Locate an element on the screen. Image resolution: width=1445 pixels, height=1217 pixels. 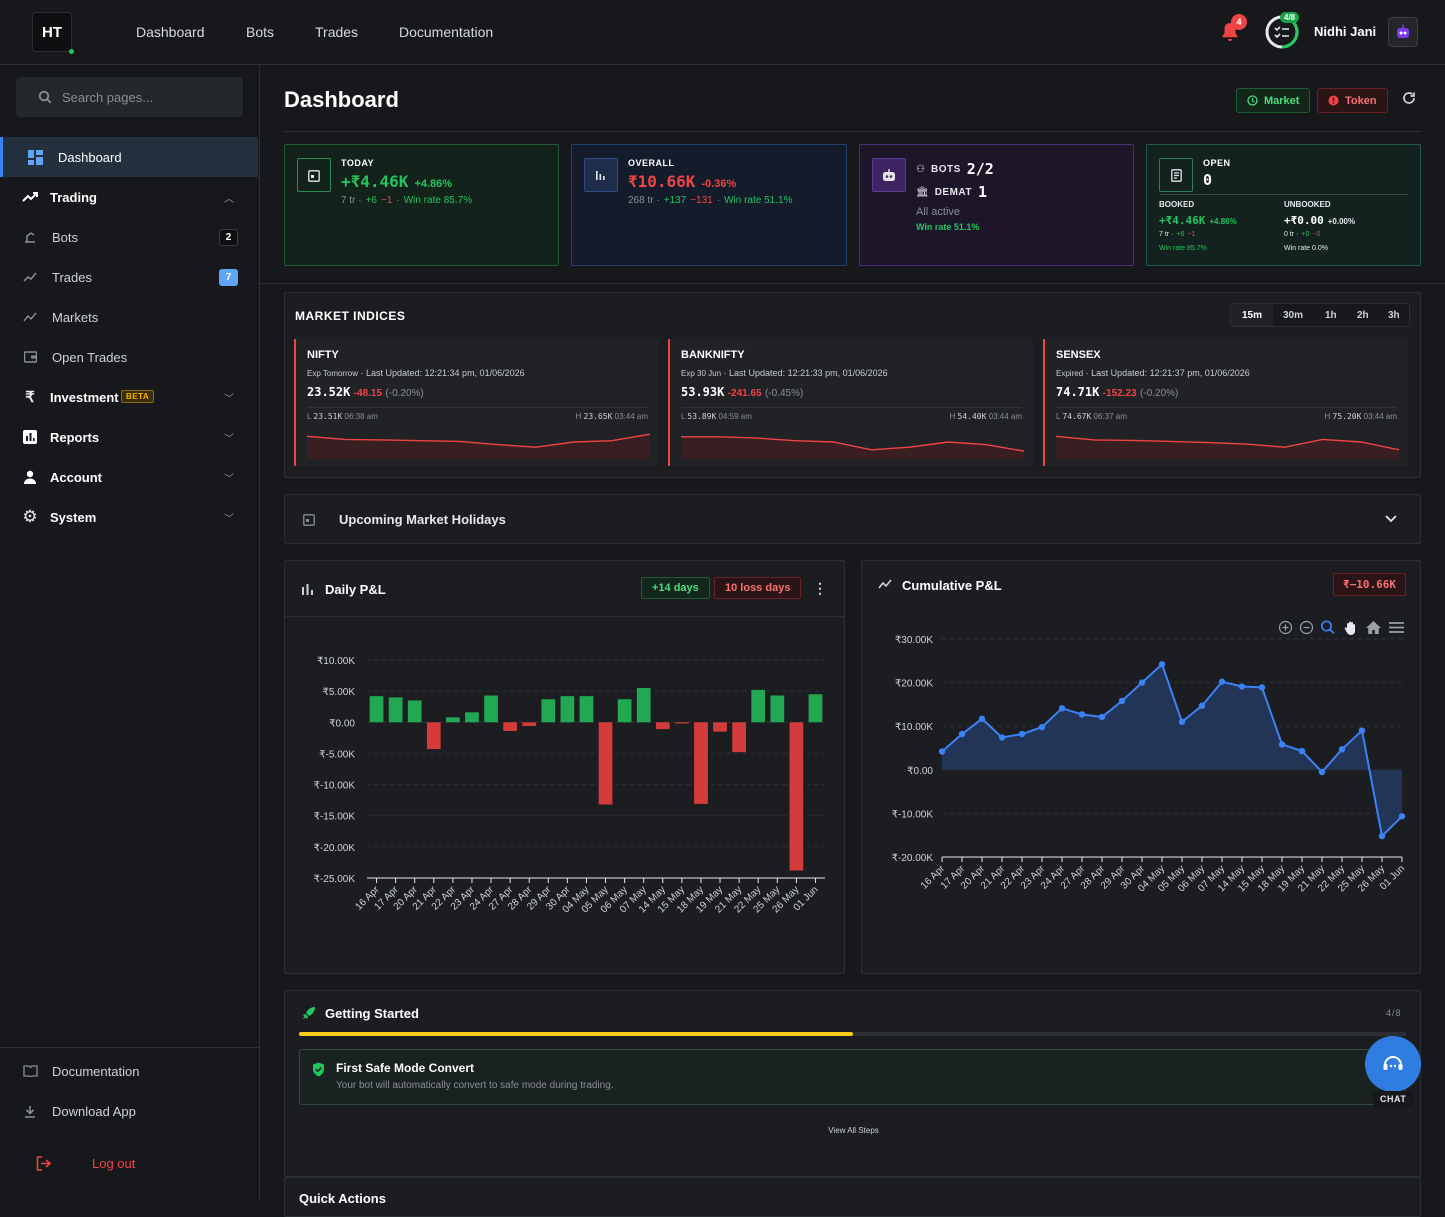
progress-track is located at coordinates (852, 1034).